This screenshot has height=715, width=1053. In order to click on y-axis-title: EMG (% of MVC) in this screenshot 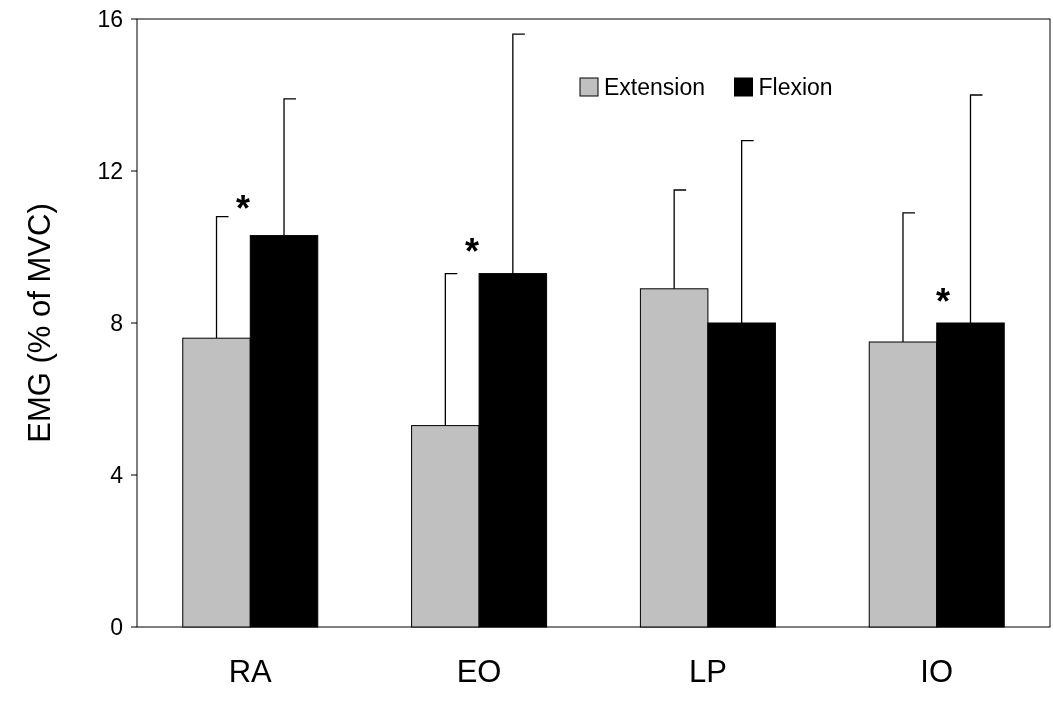, I will do `click(39, 323)`.